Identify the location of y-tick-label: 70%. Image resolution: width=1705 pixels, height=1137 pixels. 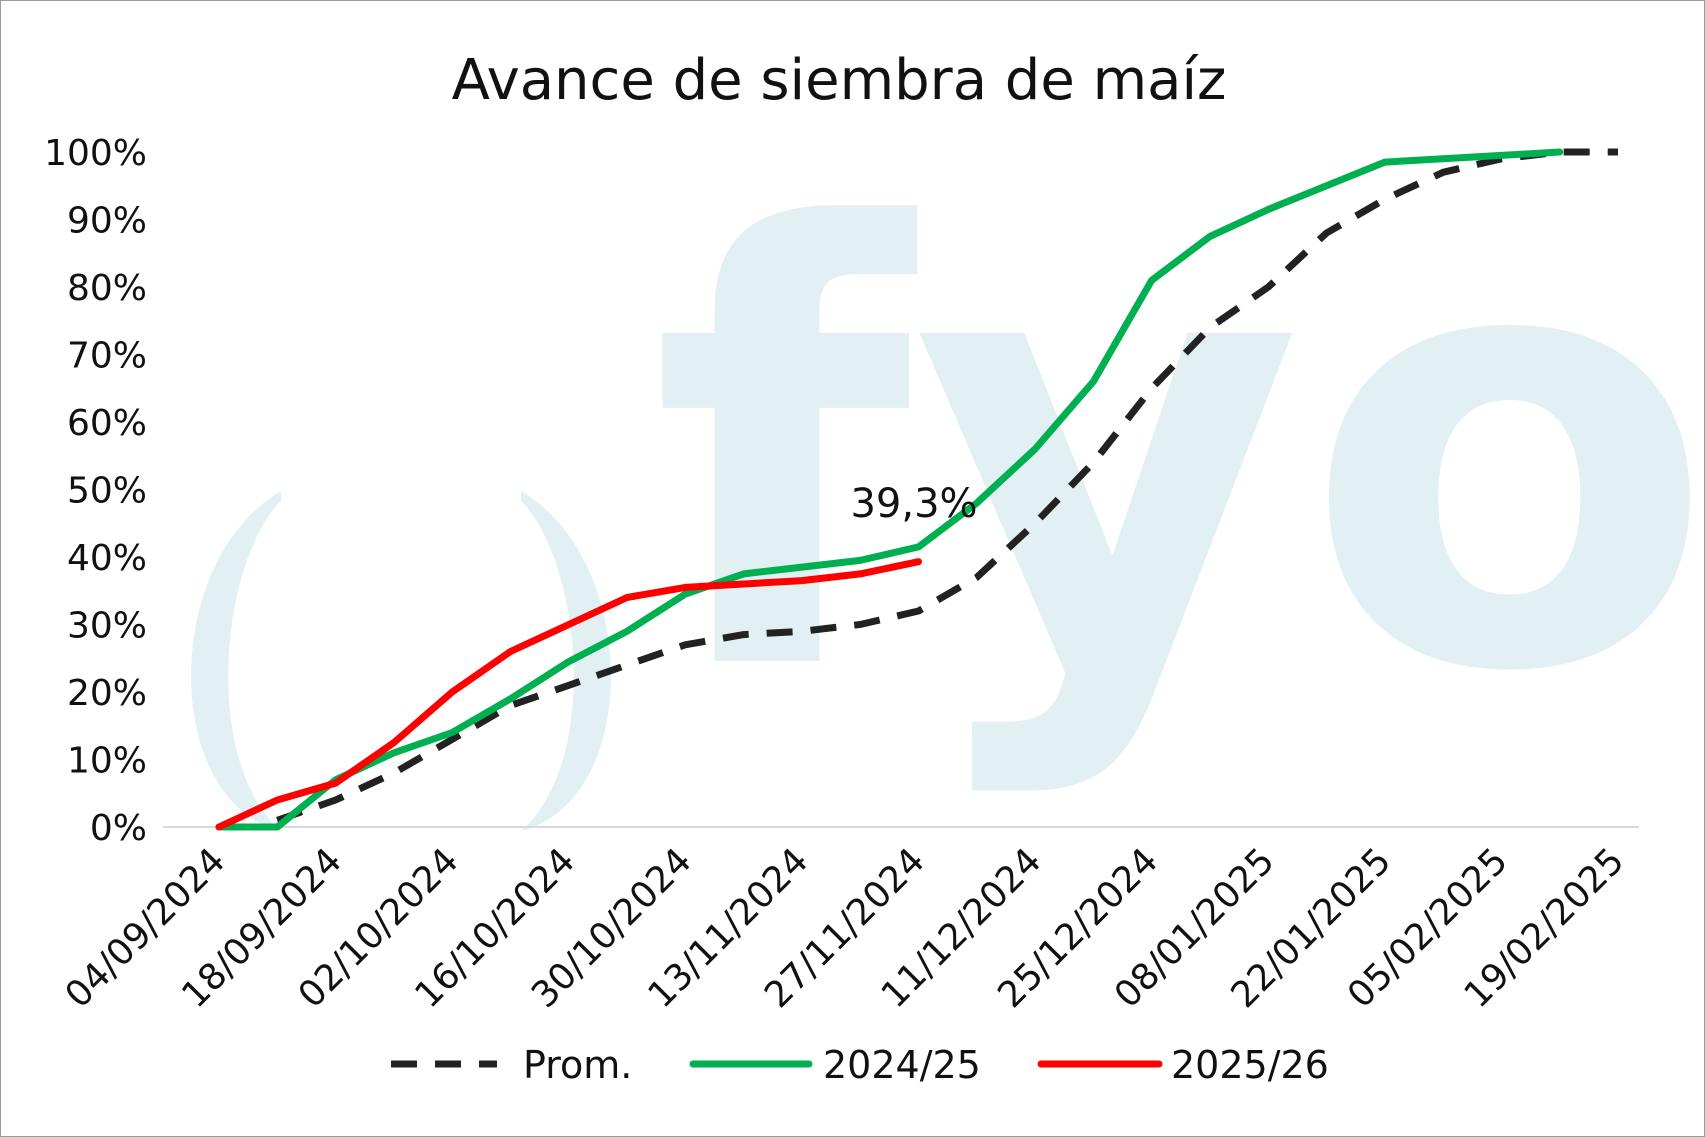
(107, 356).